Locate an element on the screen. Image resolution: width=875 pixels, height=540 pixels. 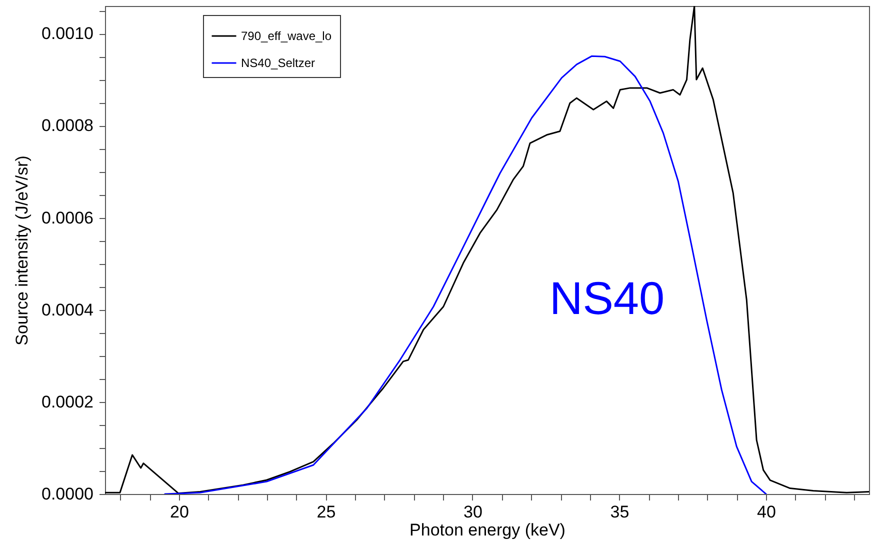
x-tick-label: 20 is located at coordinates (179, 512).